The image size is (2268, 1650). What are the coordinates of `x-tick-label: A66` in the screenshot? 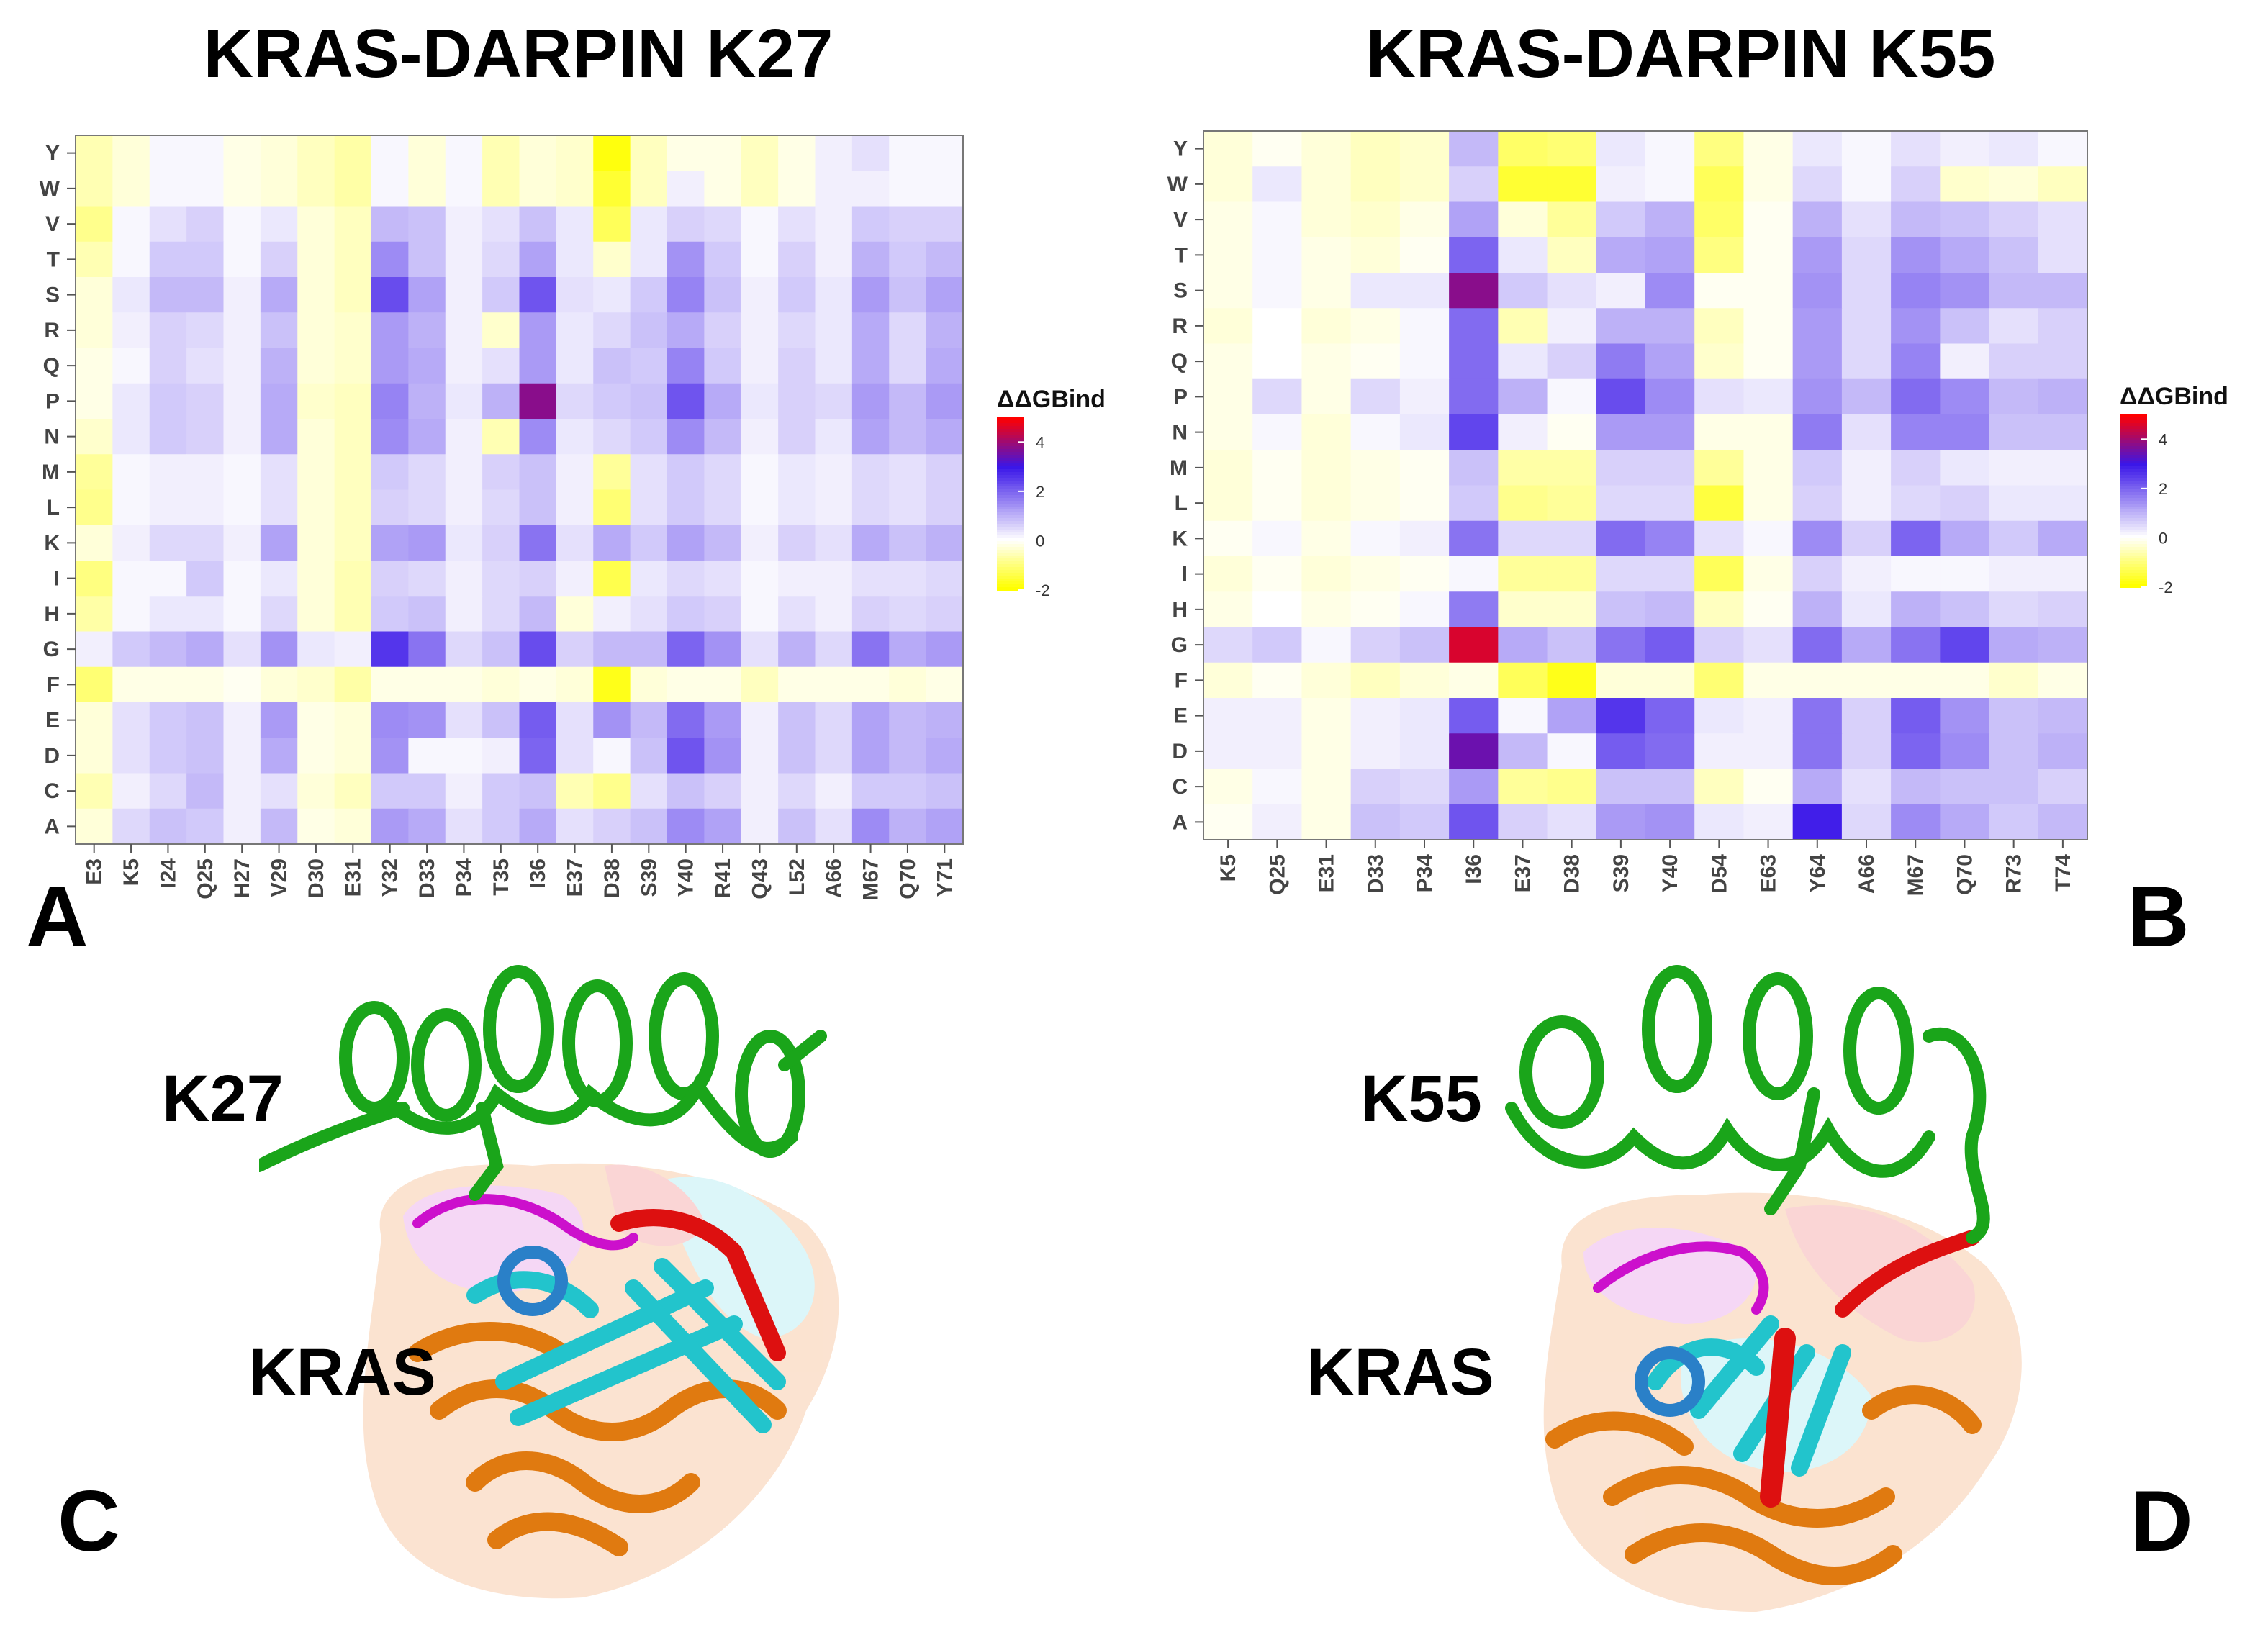 It's located at (1867, 874).